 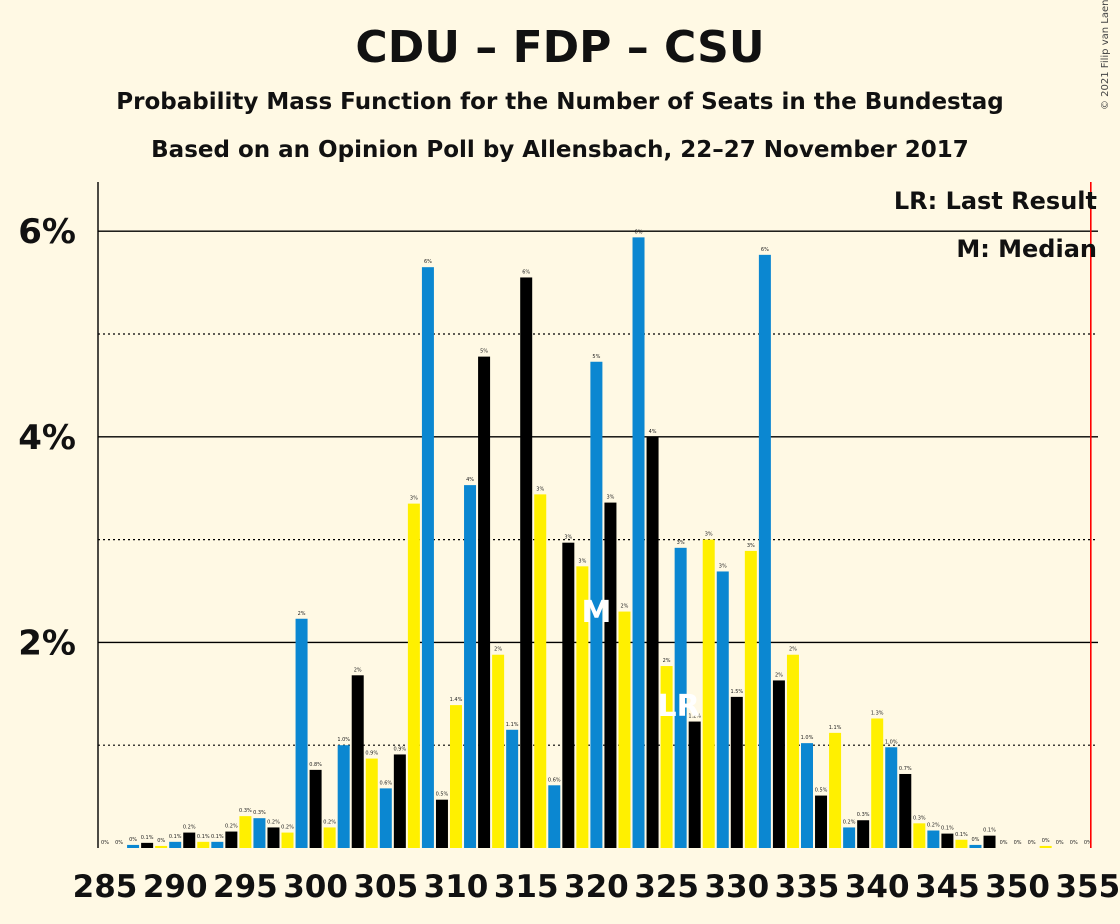 What do you see at coordinates (679, 706) in the screenshot?
I see `last-result-marker: LR` at bounding box center [679, 706].